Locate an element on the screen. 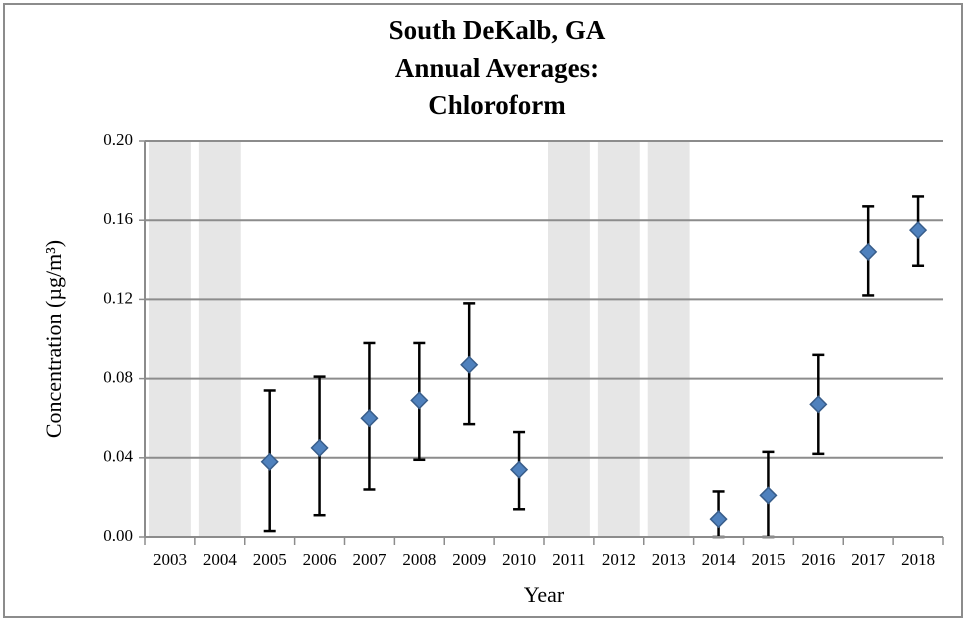  x-tick-label: 2014 is located at coordinates (719, 559).